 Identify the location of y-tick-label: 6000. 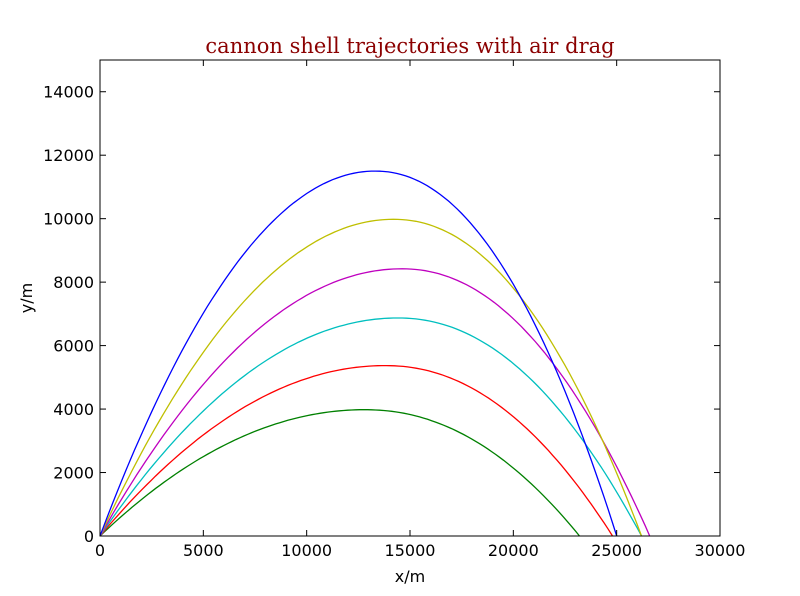
(73, 346).